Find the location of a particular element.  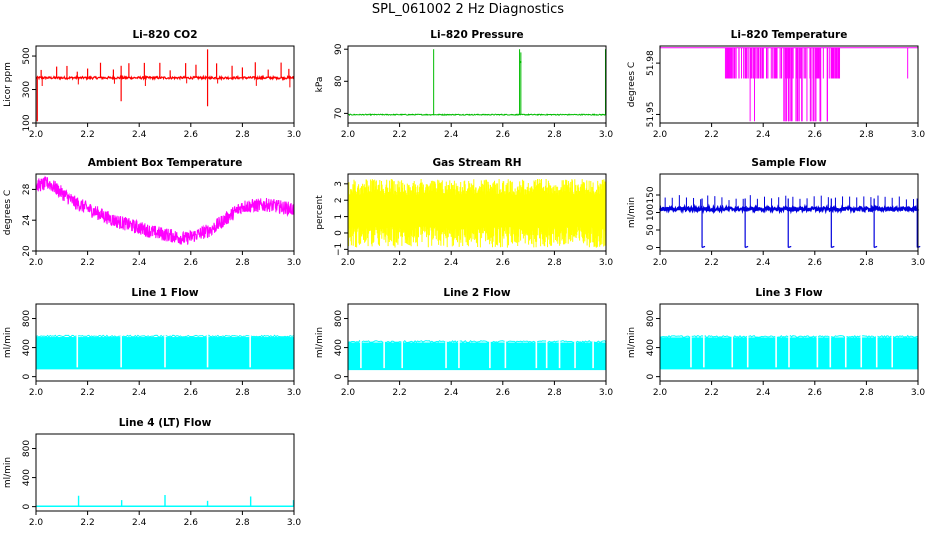

y-tick-label: 300 is located at coordinates (27, 89).